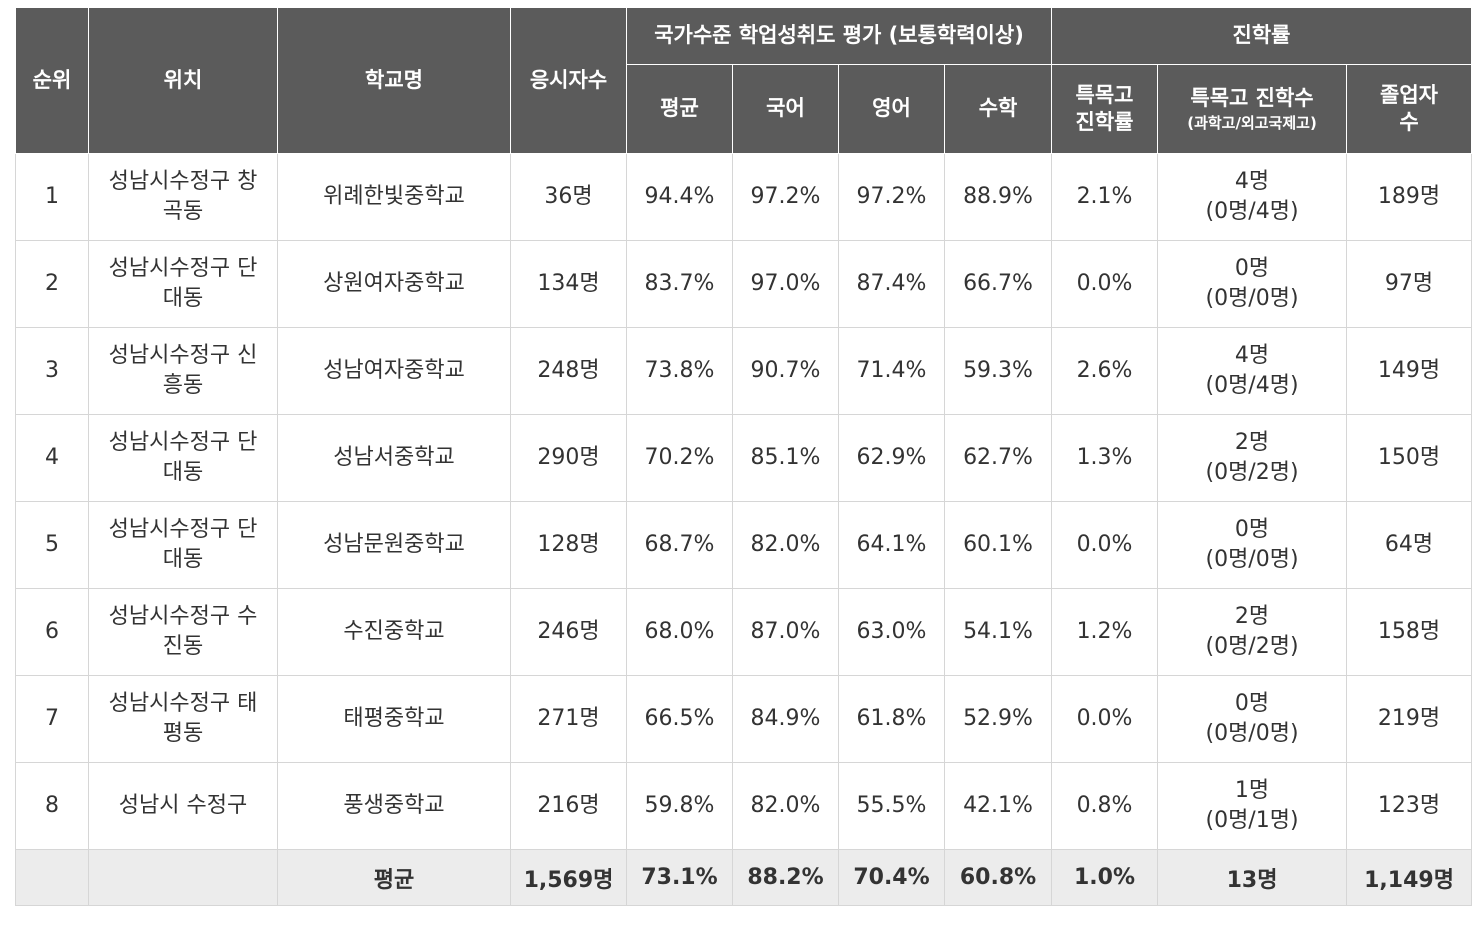 This screenshot has width=1482, height=929. Describe the element at coordinates (679, 719) in the screenshot. I see `cell-average: 66.5%` at that location.